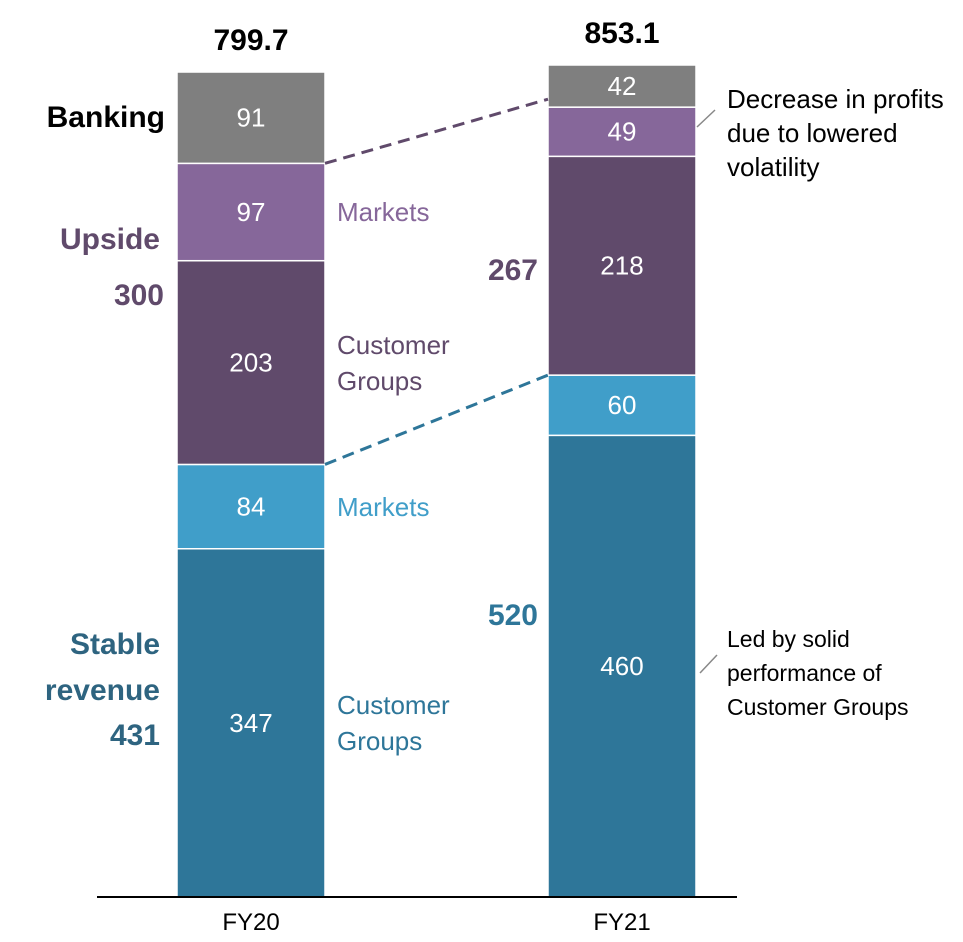 This screenshot has width=963, height=942. I want to click on total-label: 853.1, so click(621, 33).